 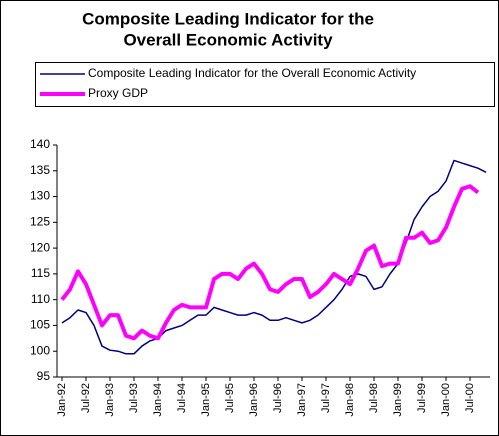 I want to click on x-tick-label: Jan-95, so click(x=206, y=400).